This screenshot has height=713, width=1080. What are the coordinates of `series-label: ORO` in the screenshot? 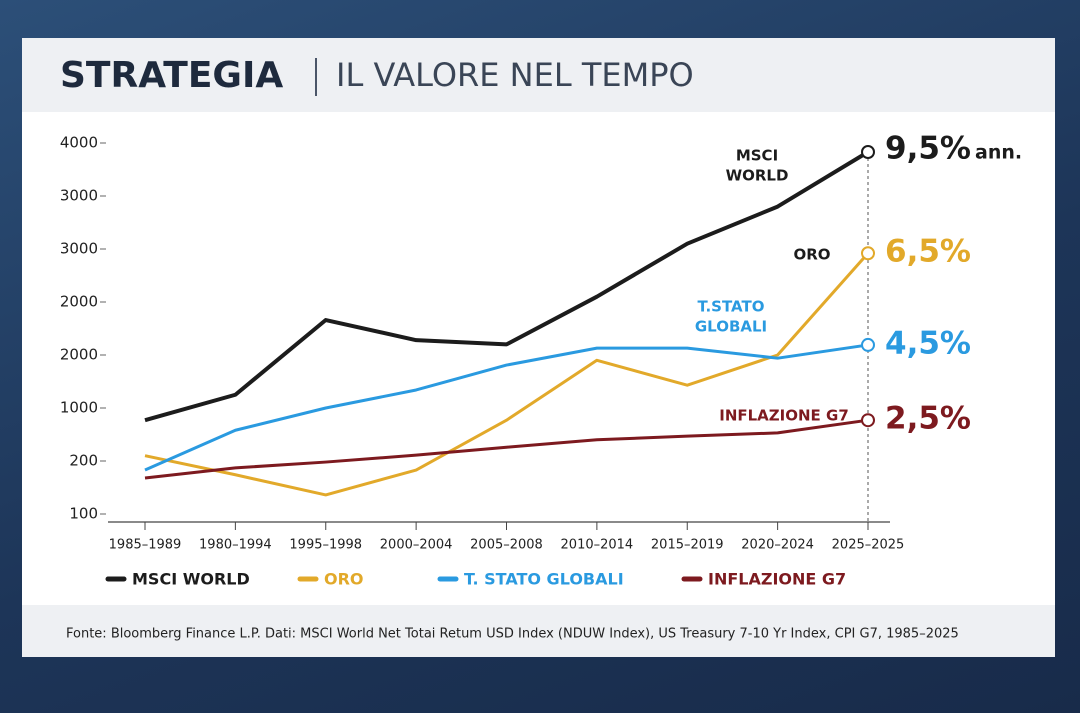 It's located at (811, 255).